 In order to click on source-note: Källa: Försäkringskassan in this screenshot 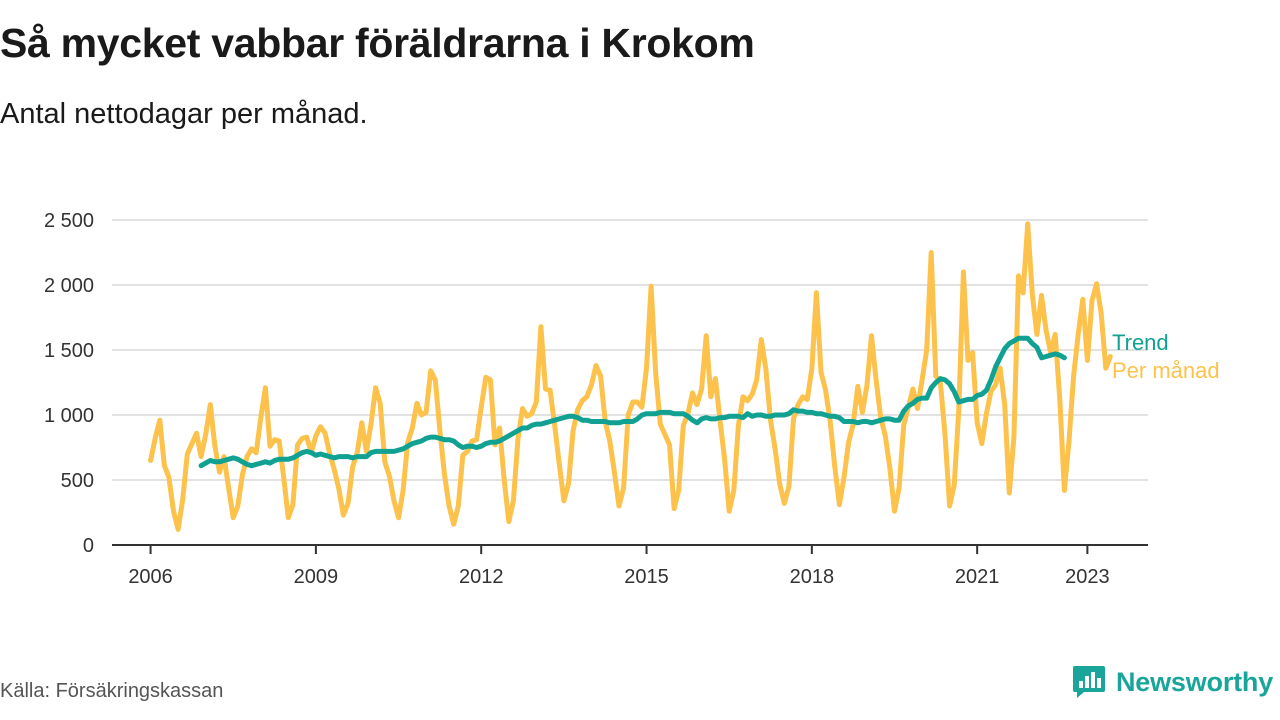, I will do `click(112, 691)`.